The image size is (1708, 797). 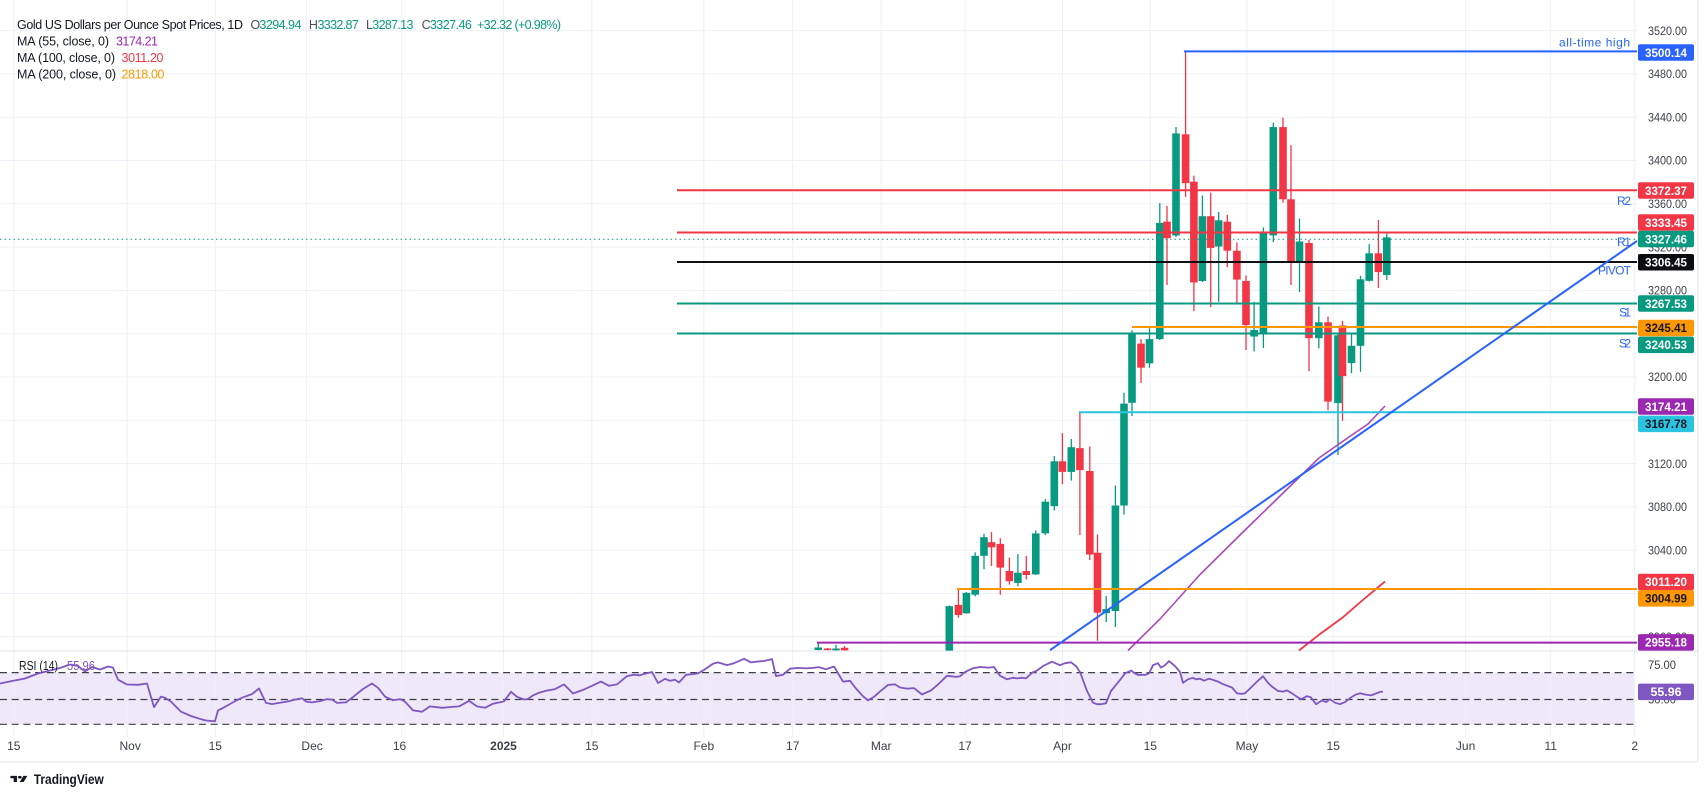 What do you see at coordinates (1667, 550) in the screenshot?
I see `svg-text: 3040.00` at bounding box center [1667, 550].